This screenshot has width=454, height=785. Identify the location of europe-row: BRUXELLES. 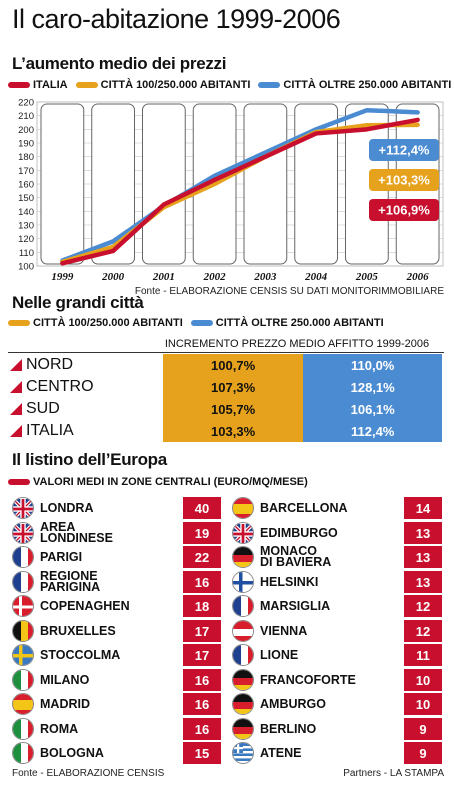
(64, 631).